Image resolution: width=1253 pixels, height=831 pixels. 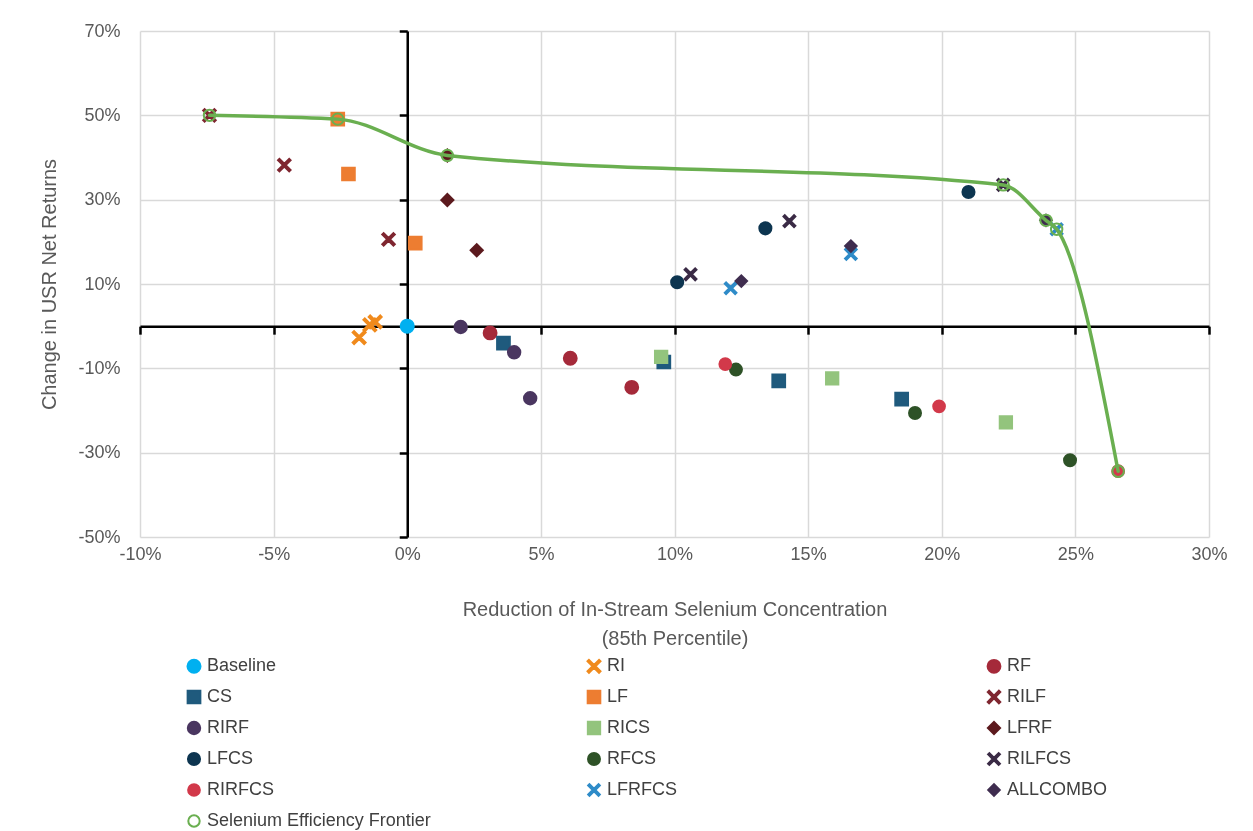 I want to click on x-tick-label: -5%, so click(x=274, y=553).